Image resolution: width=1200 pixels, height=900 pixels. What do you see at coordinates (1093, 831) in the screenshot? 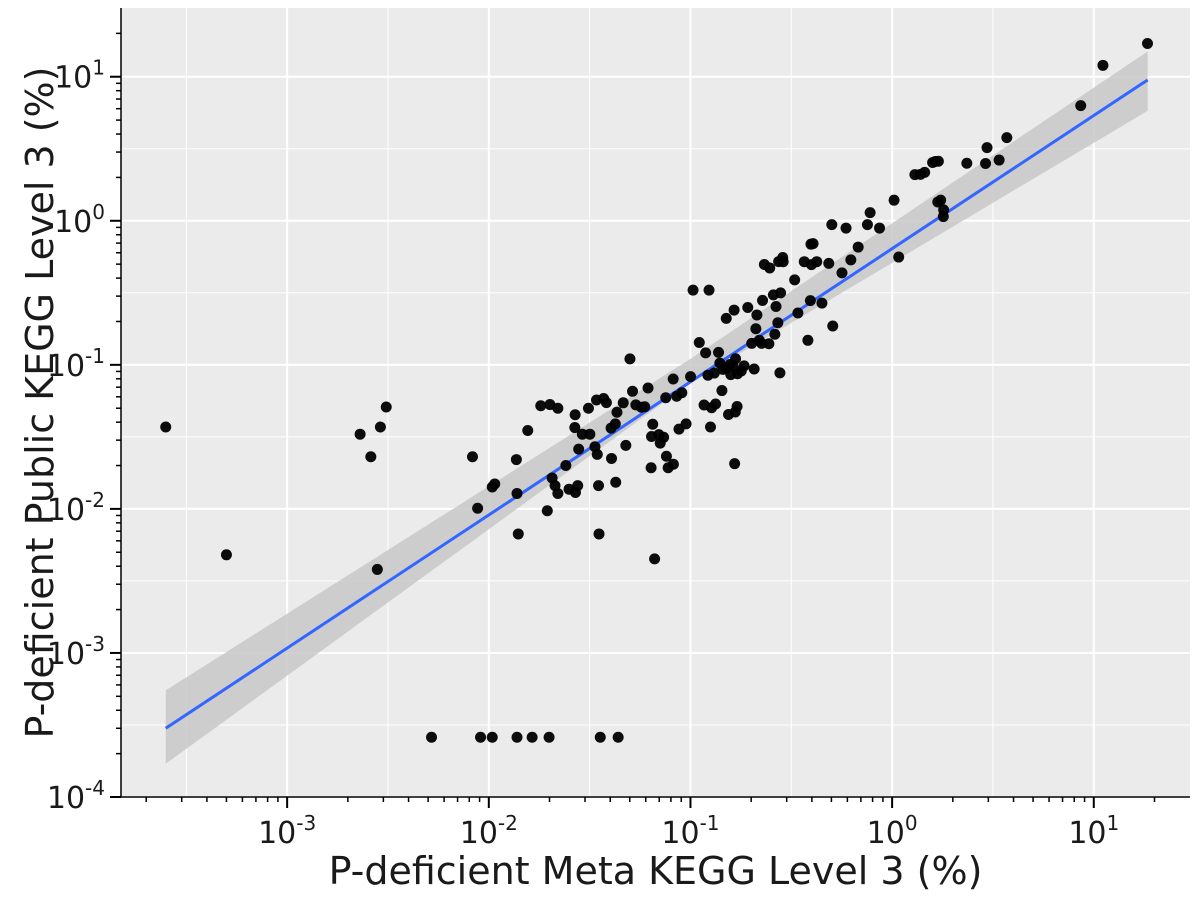
I see `x-tick-label: 10¹` at bounding box center [1093, 831].